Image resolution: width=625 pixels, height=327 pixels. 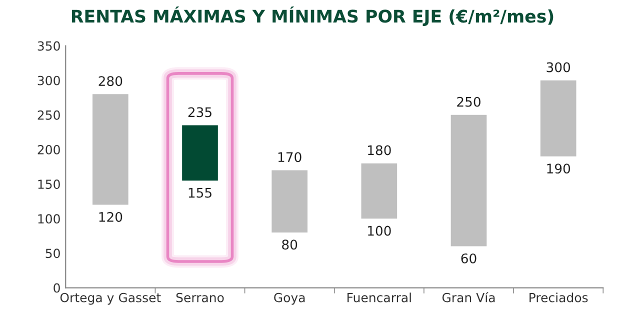 I want to click on annotation: 300, so click(x=558, y=67).